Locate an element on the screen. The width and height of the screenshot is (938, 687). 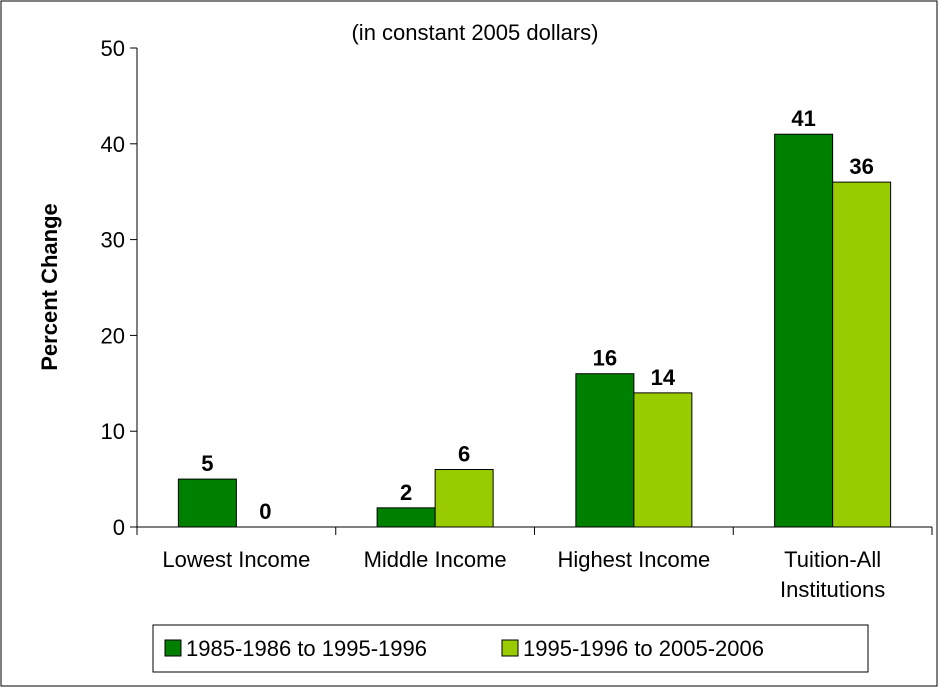
x-tick-label: Middle Income is located at coordinates (435, 559).